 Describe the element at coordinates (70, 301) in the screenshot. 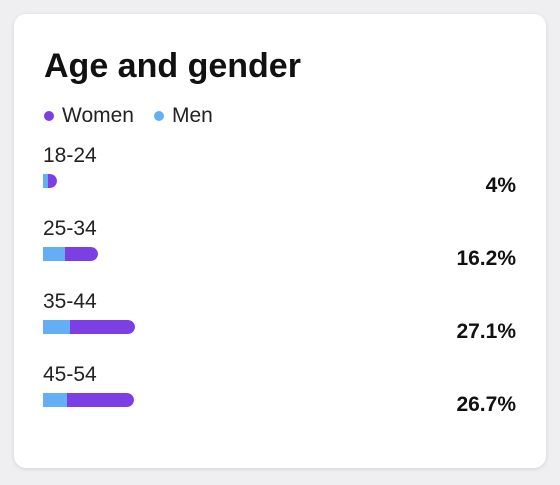

I see `age-range-label: 35-44` at that location.